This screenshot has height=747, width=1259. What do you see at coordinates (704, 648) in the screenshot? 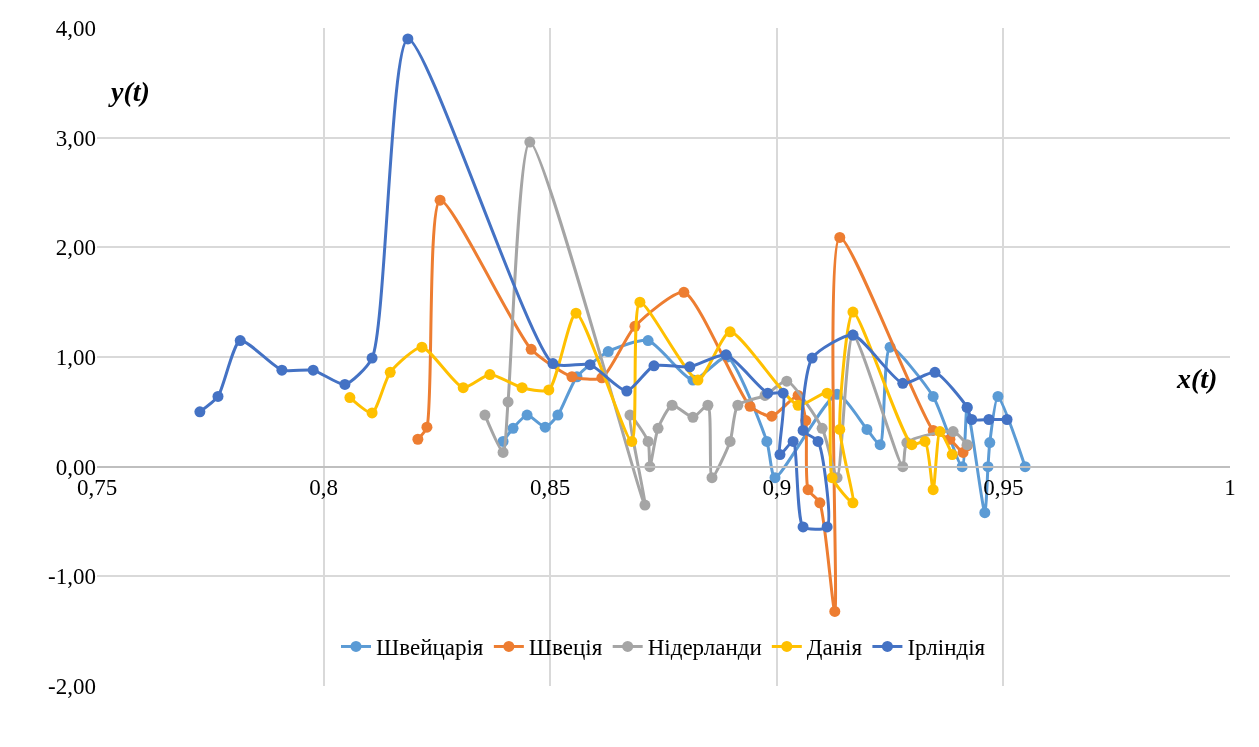
I see `legend-label: Нідерланди` at bounding box center [704, 648].